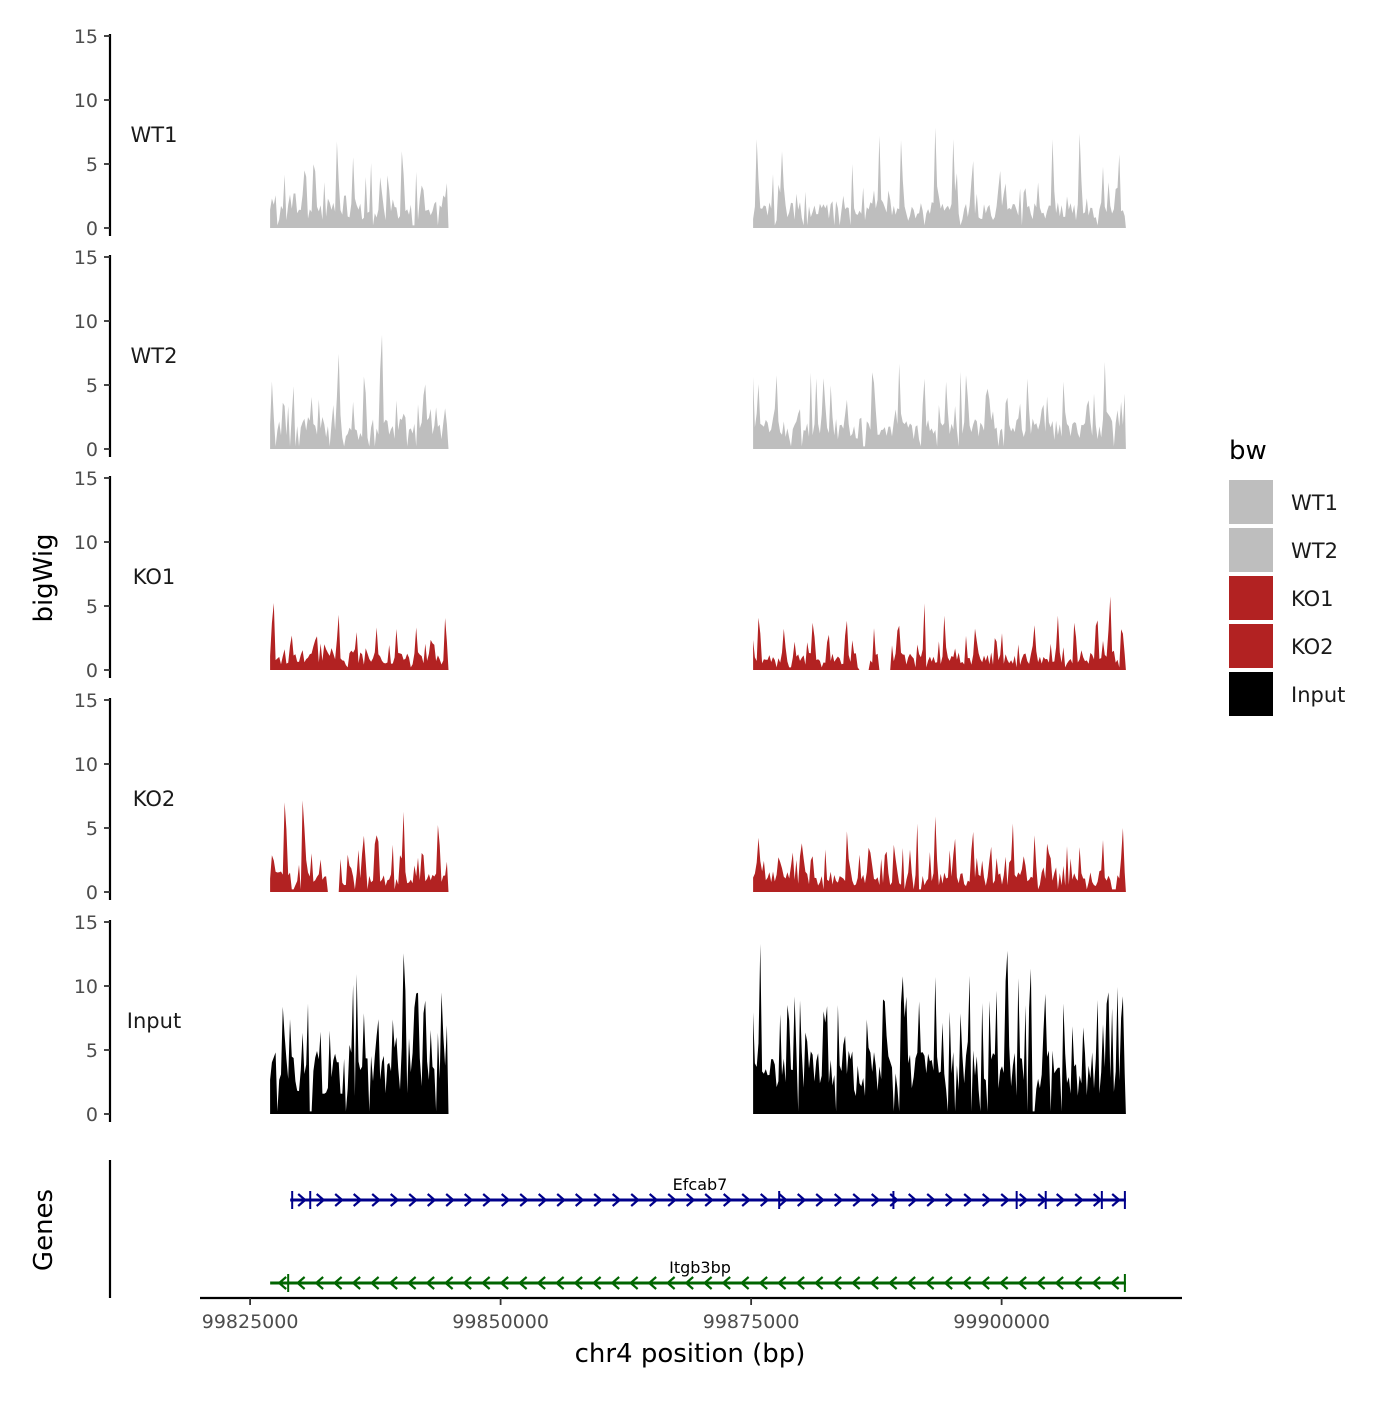 The image size is (1400, 1405). I want to click on genes-layer: Efcab7 Itgb3bp, so click(617, 1229).